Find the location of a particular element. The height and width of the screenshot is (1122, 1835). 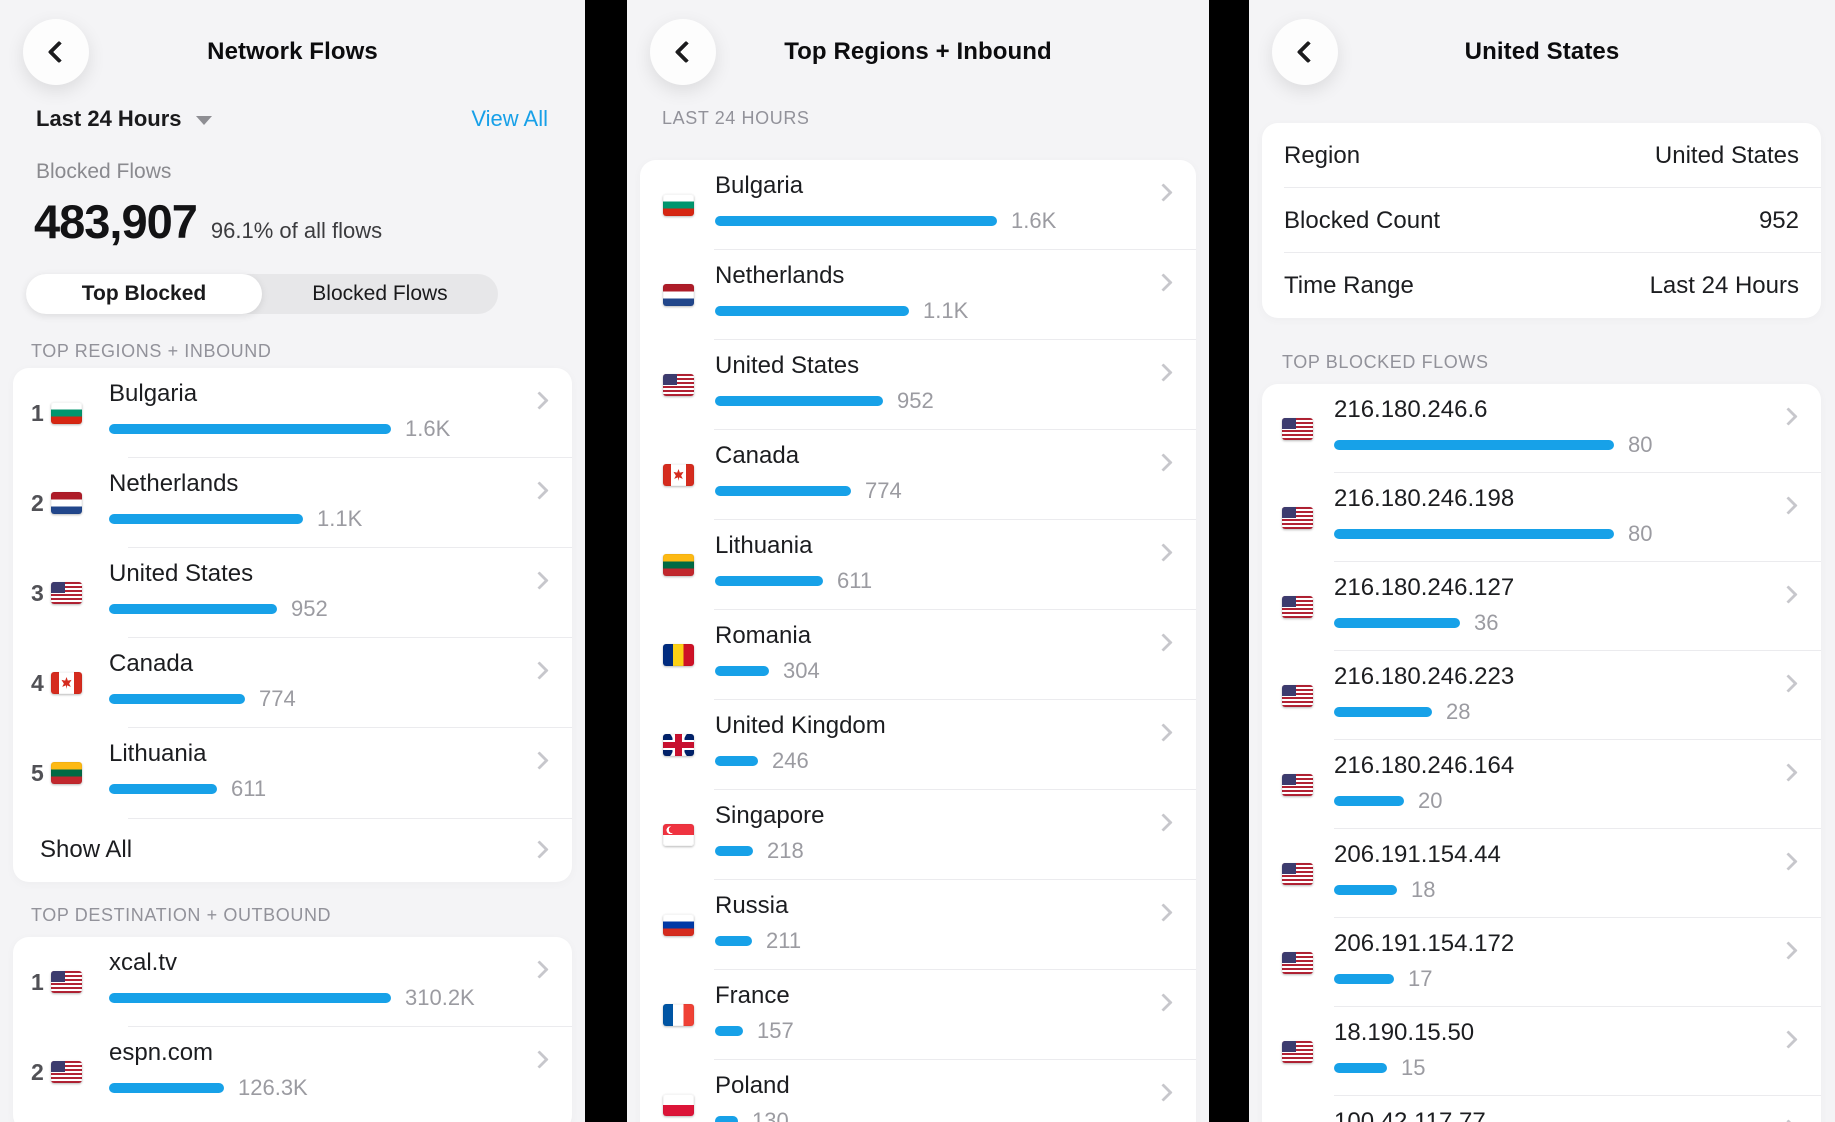

list-item: Romania 304 is located at coordinates (918, 655).